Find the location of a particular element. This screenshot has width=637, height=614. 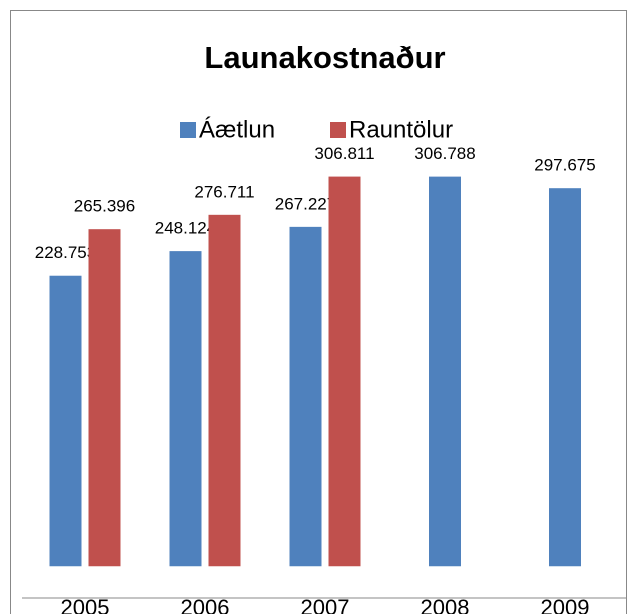

x-tick-label: 2009 is located at coordinates (565, 604).